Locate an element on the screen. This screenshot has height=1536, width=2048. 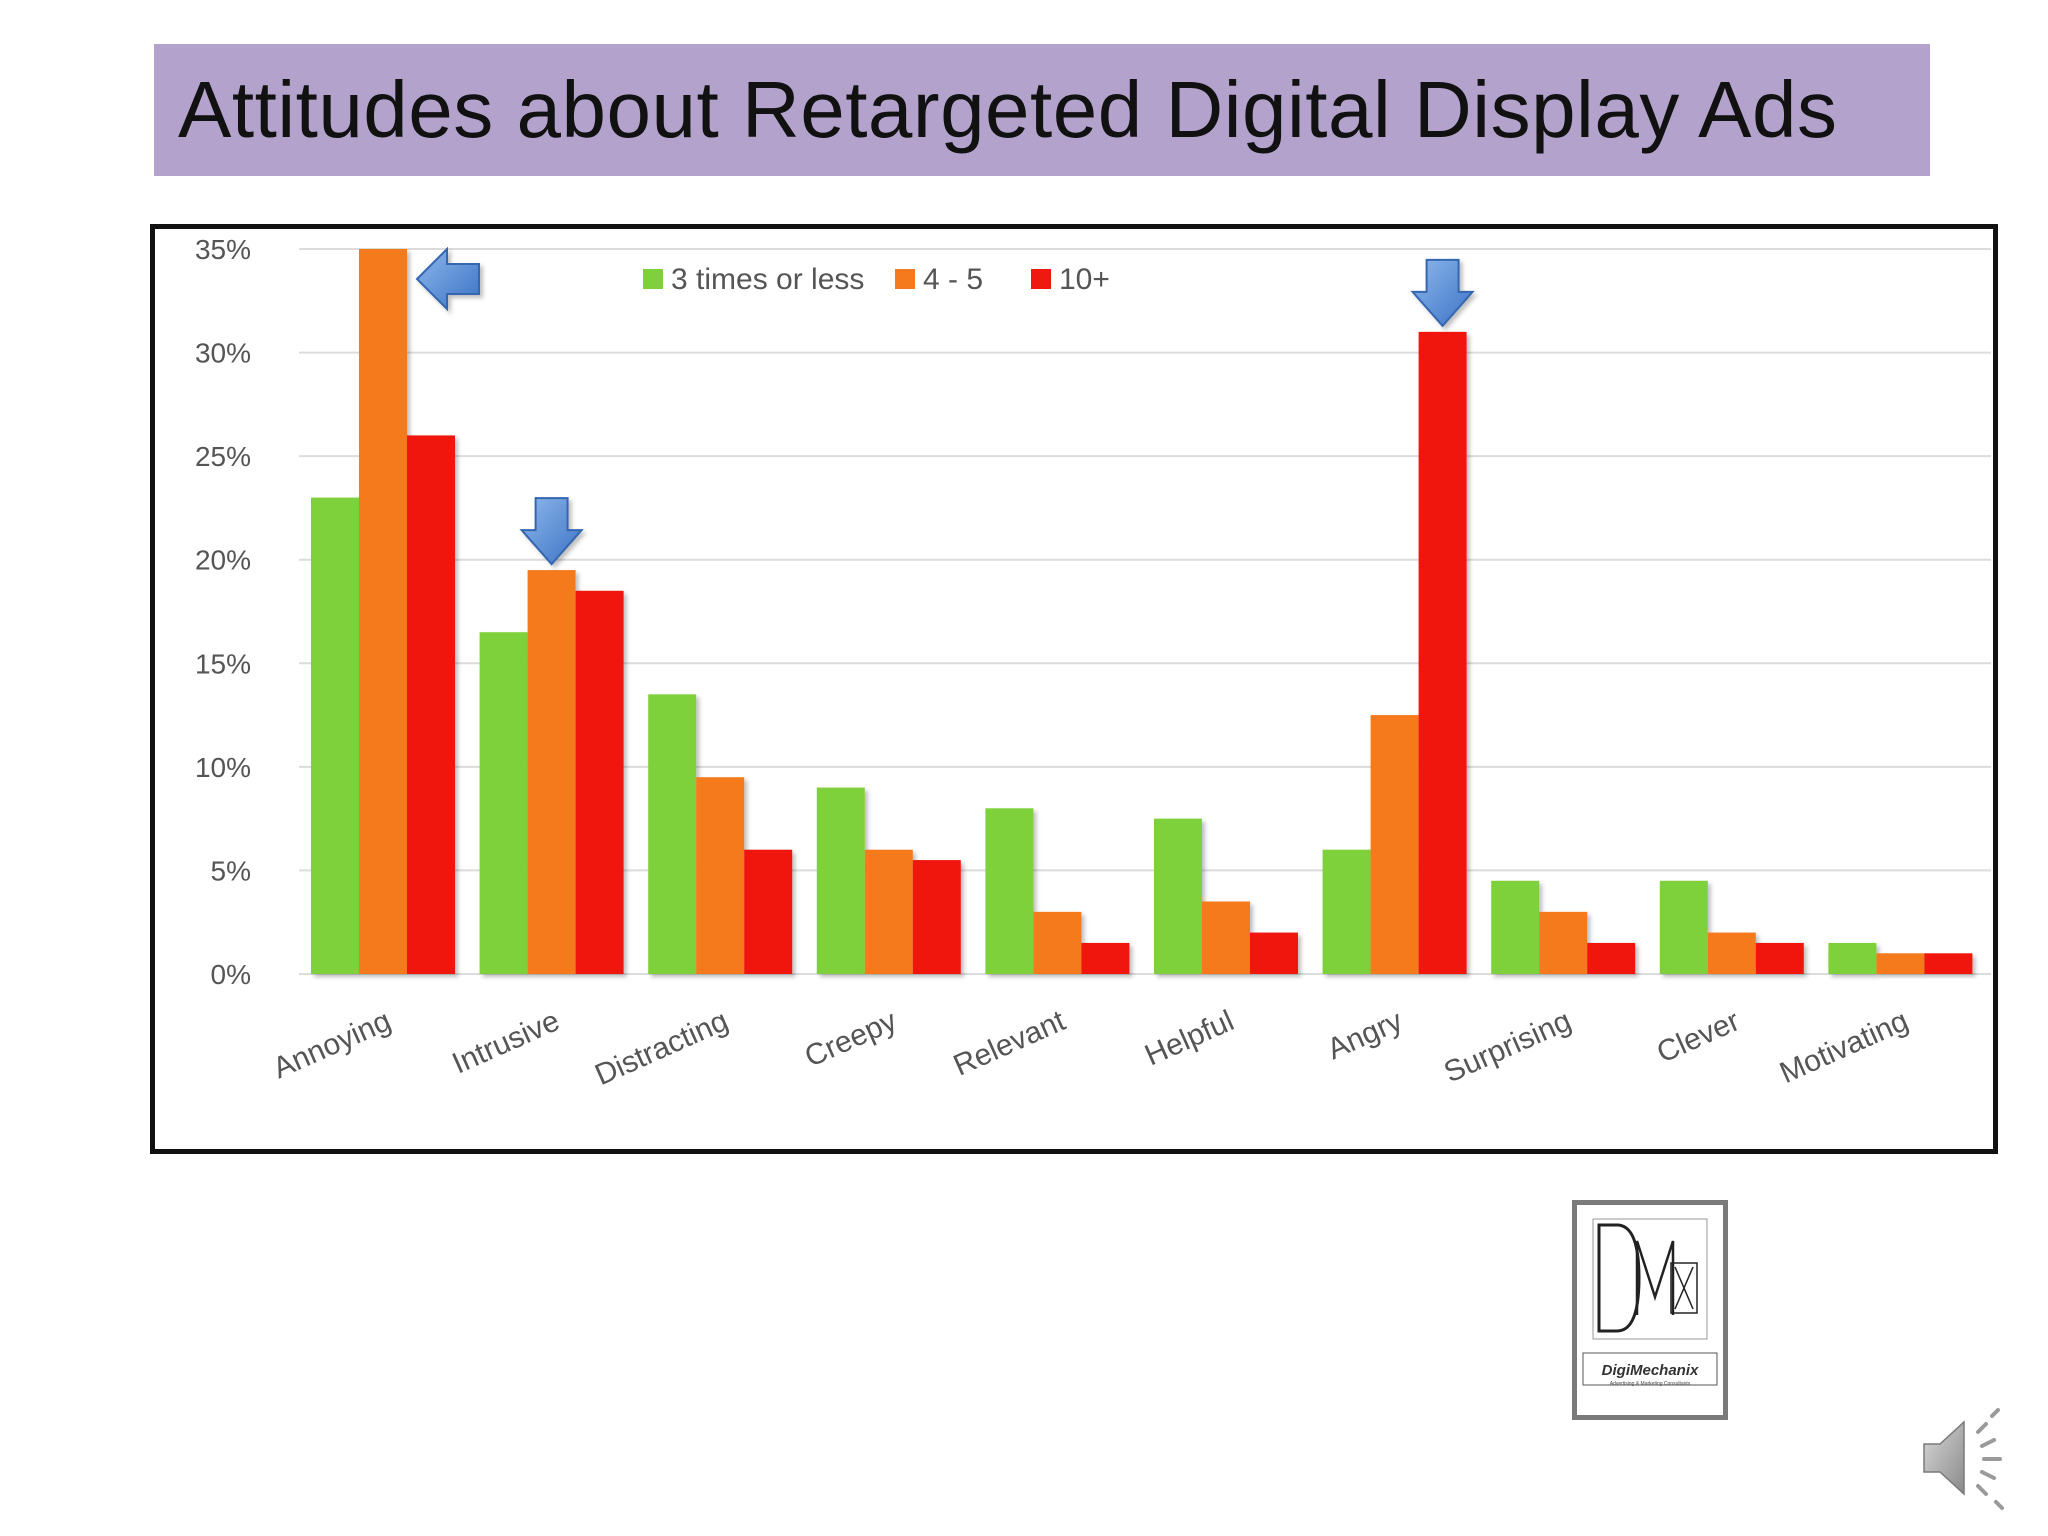
x-tick-label: Angry is located at coordinates (1364, 1035).